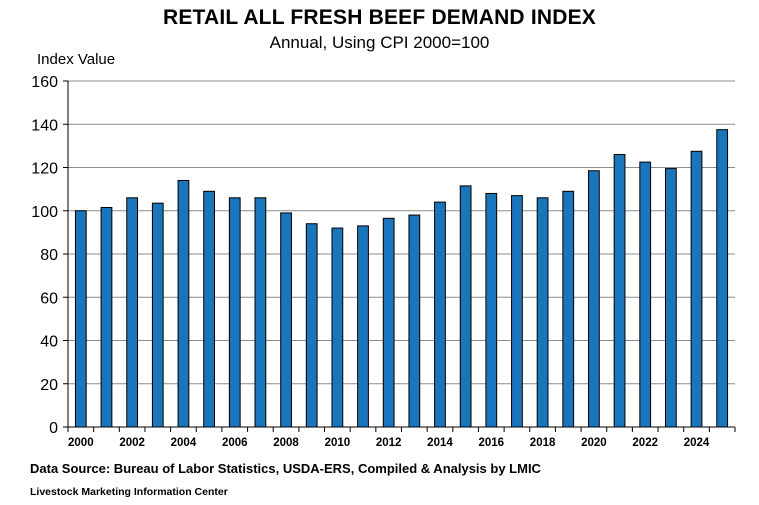 The image size is (759, 505). What do you see at coordinates (49, 255) in the screenshot?
I see `y-tick-label: 80` at bounding box center [49, 255].